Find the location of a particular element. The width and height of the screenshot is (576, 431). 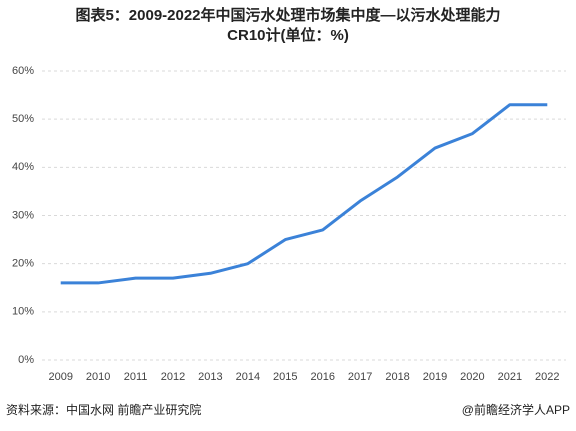

x-tick-label: 2021 is located at coordinates (510, 377).